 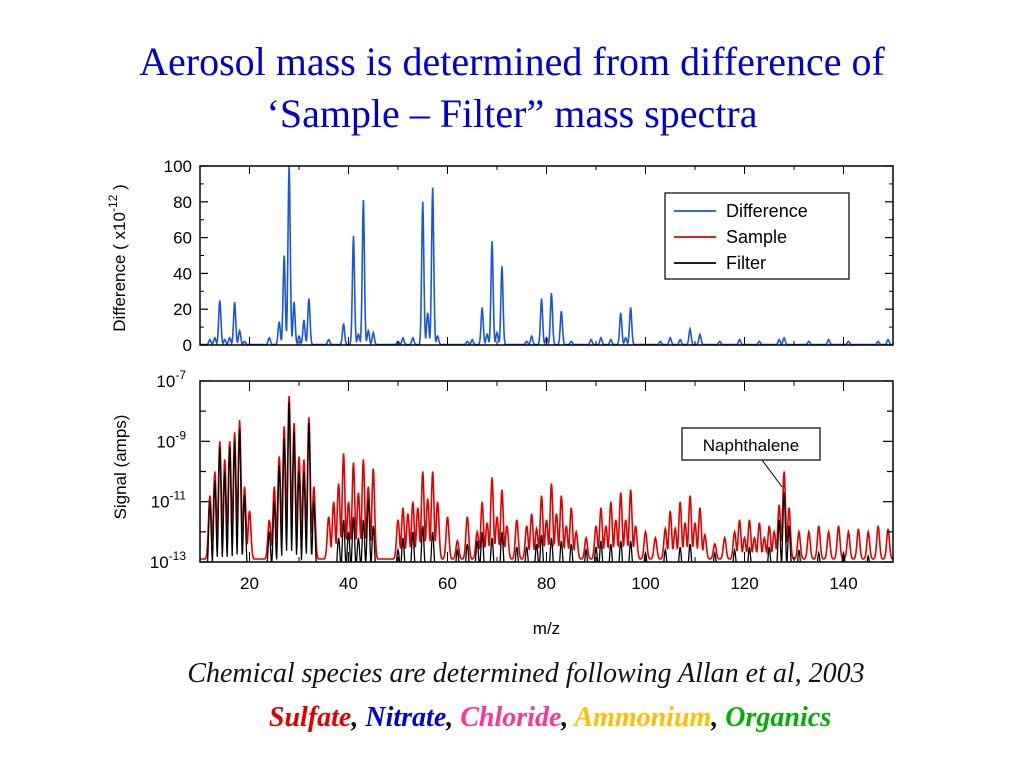 I want to click on x-tick-label: 140, so click(x=843, y=583).